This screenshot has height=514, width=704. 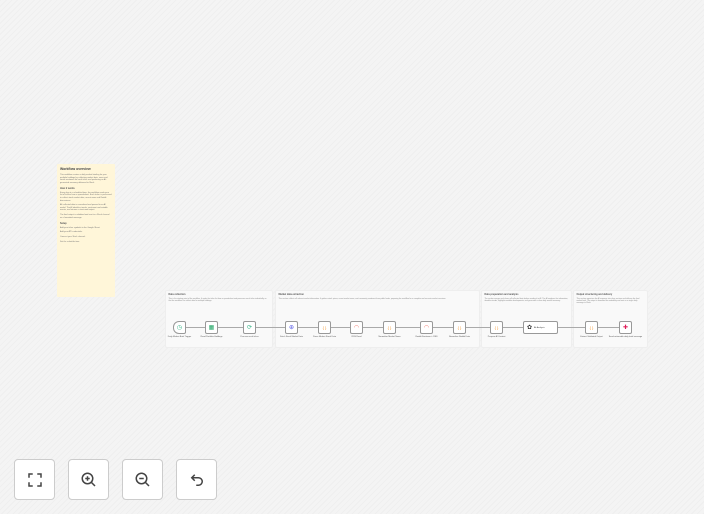 I want to click on workflow-node: ⟳, so click(x=249, y=327).